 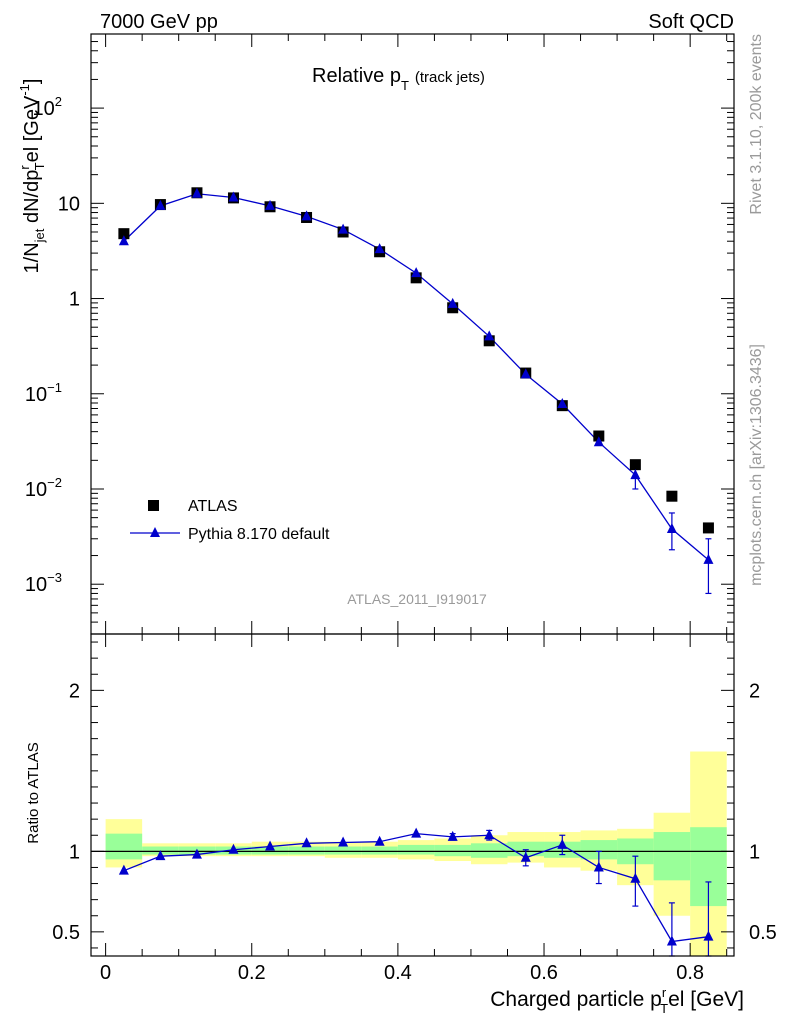 What do you see at coordinates (259, 534) in the screenshot?
I see `legend-pythia-label: Pythia 8.170 default` at bounding box center [259, 534].